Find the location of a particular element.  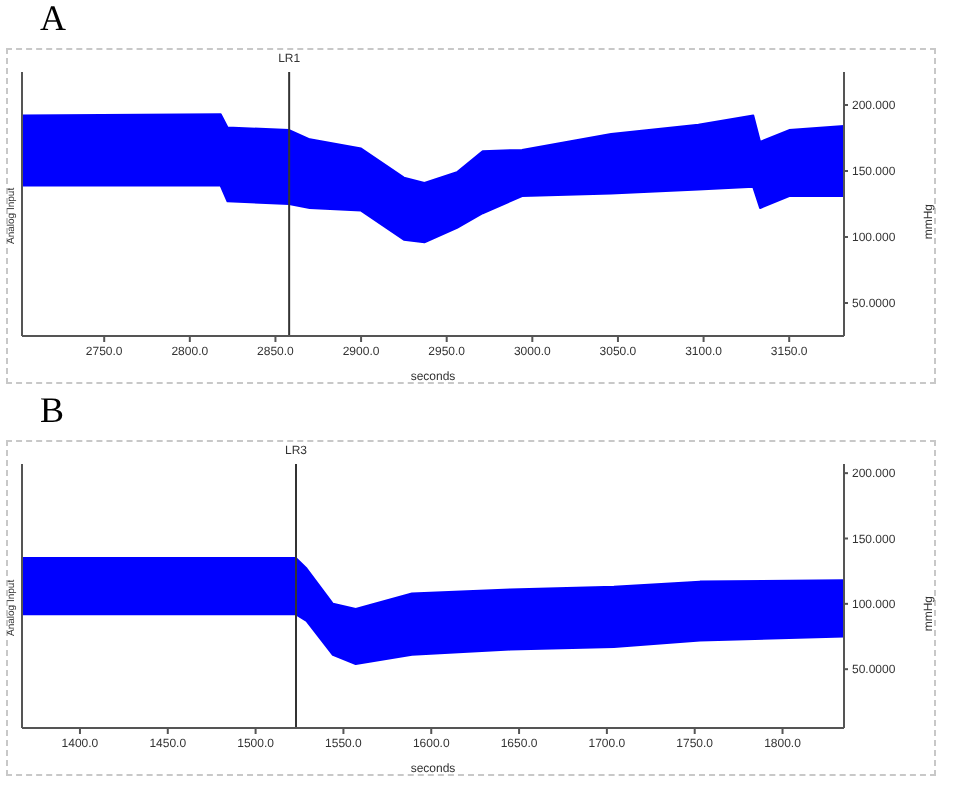

chart-title: A is located at coordinates (53, 19).